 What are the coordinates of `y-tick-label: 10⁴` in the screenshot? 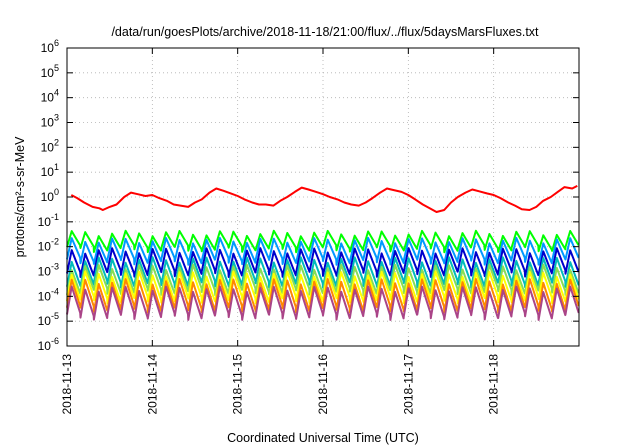 It's located at (50, 96).